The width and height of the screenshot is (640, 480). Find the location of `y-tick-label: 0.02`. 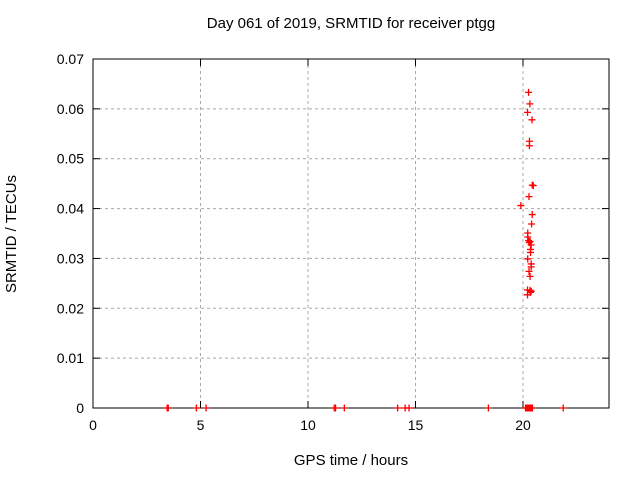

y-tick-label: 0.02 is located at coordinates (70, 308).